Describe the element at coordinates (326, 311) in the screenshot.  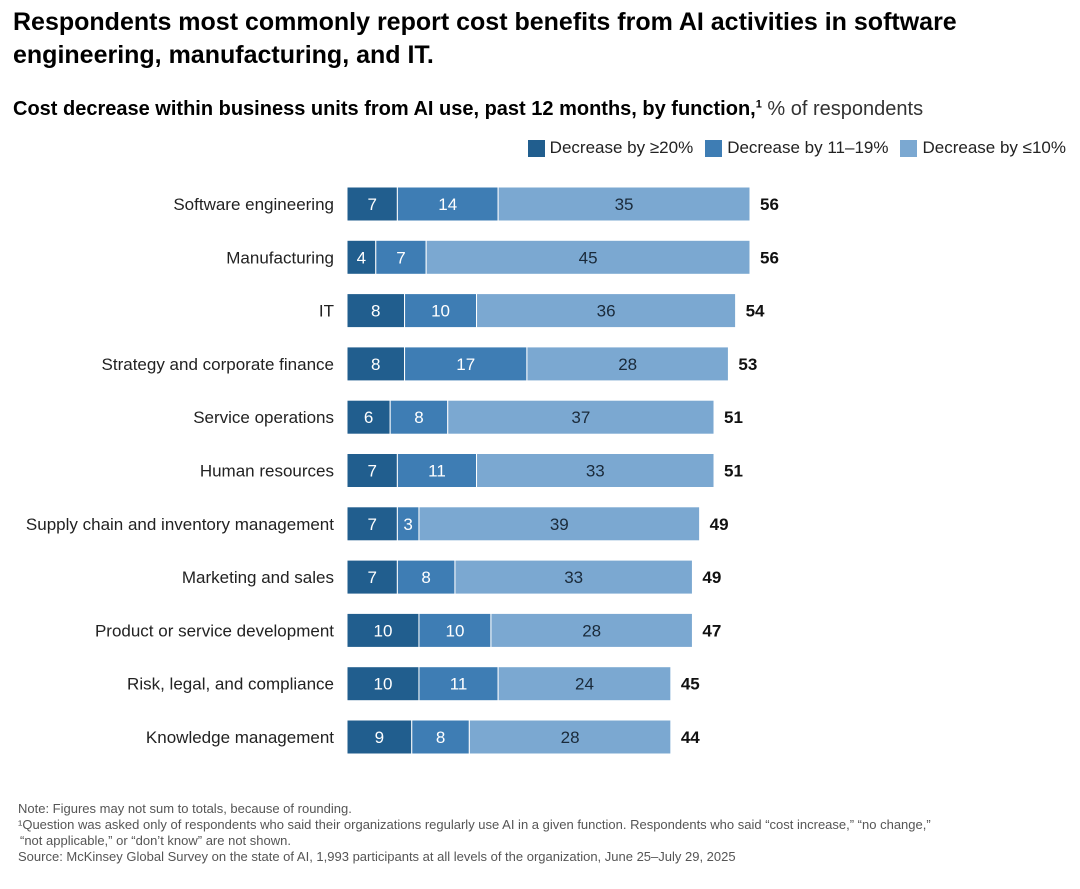
I see `category-label: IT` at that location.